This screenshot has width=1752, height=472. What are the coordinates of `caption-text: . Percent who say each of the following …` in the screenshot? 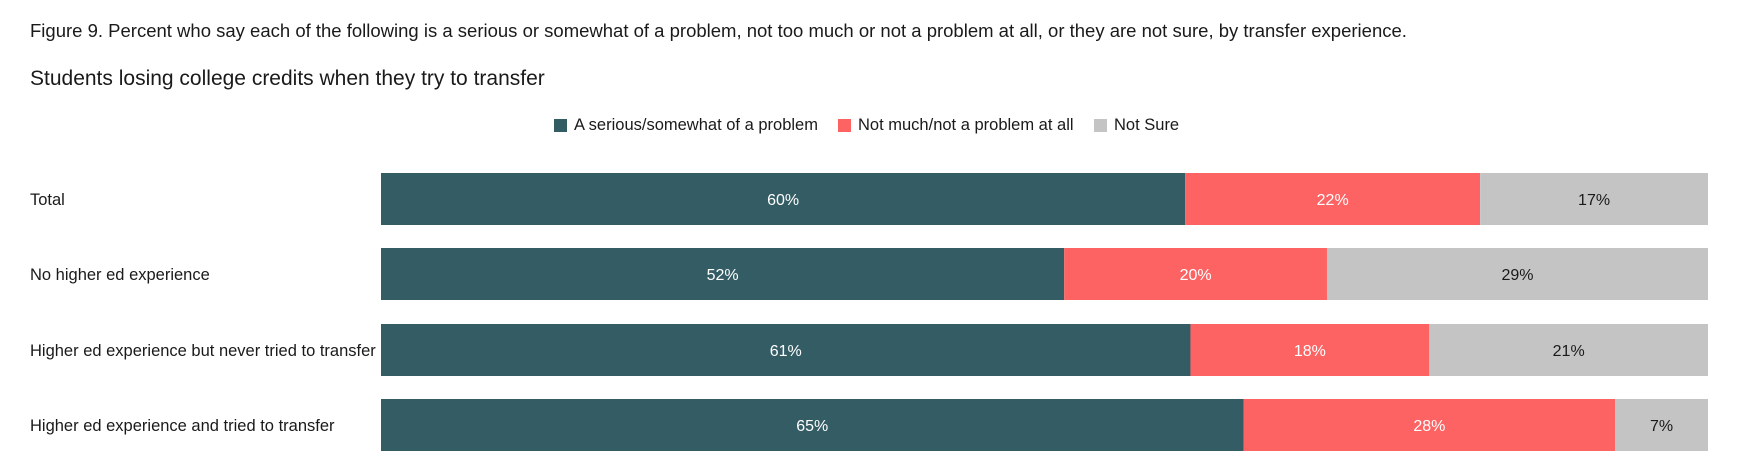 It's located at (752, 30).